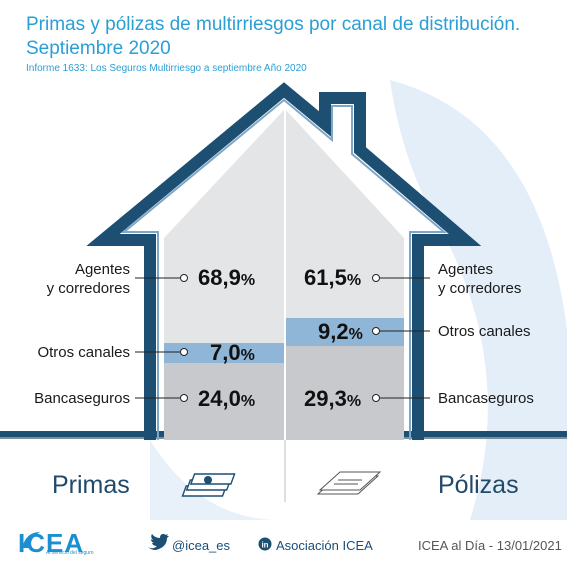  I want to click on value-polizas-otros: 9,2%, so click(340, 332).